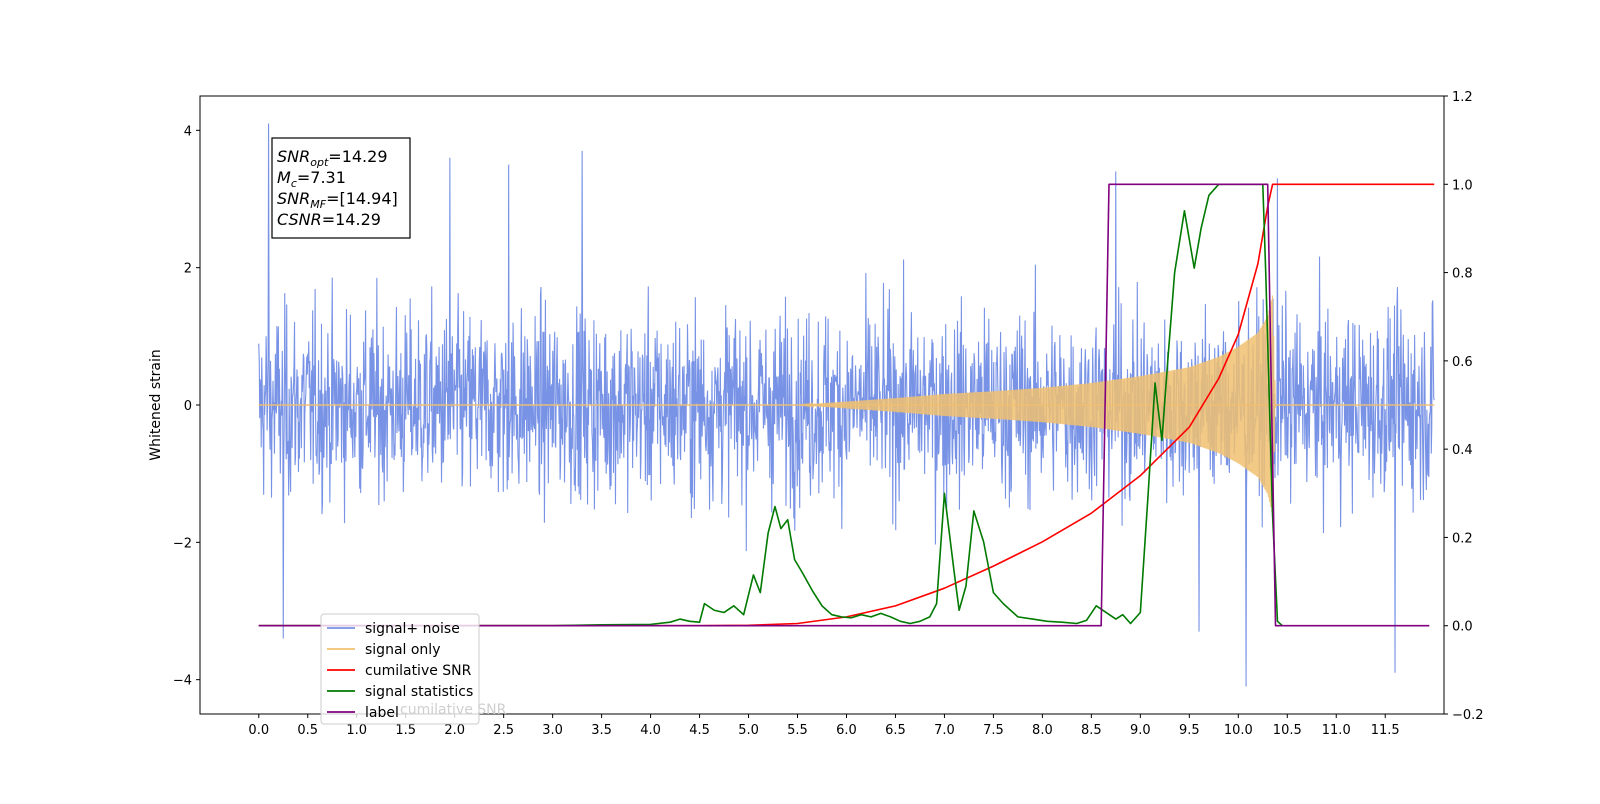  What do you see at coordinates (1385, 730) in the screenshot?
I see `x-tick-label: 11.5` at bounding box center [1385, 730].